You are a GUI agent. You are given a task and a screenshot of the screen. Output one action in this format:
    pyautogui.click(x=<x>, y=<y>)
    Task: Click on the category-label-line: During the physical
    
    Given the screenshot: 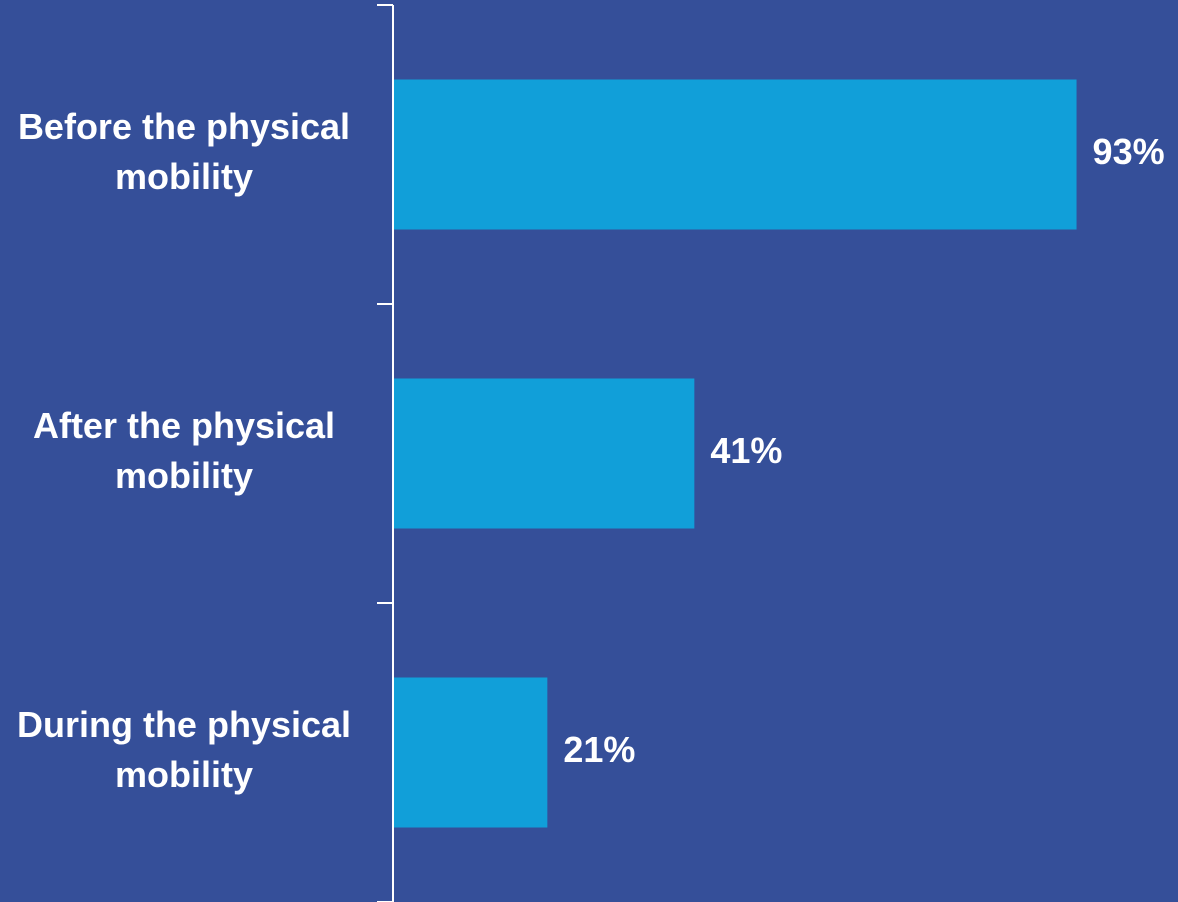 What is the action you would take?
    pyautogui.click(x=184, y=724)
    